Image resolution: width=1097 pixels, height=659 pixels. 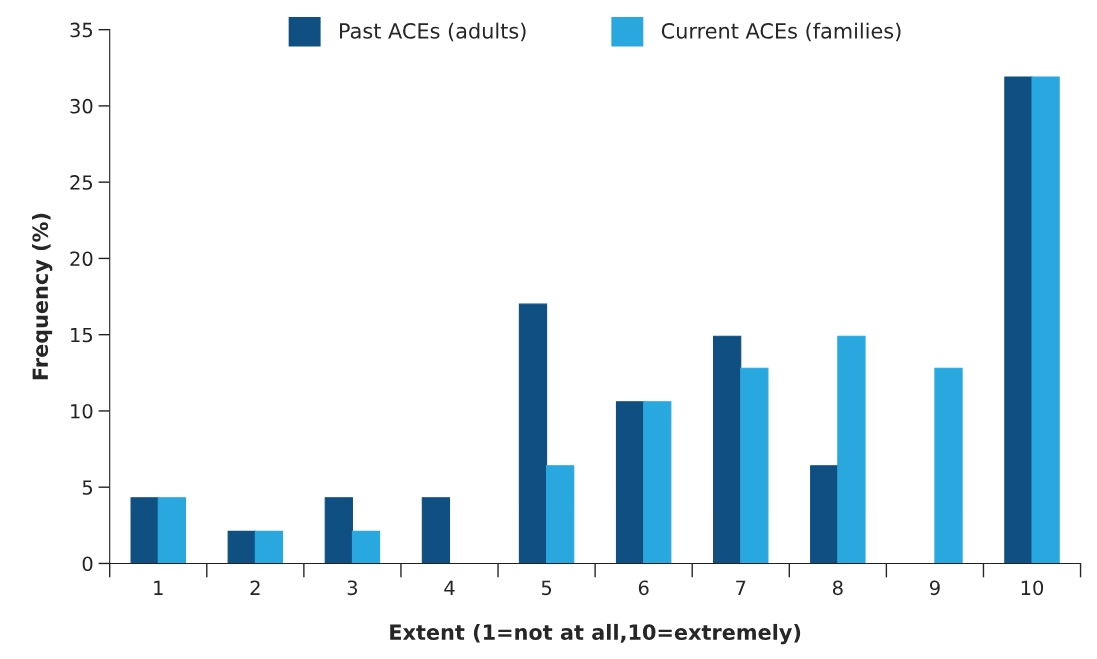 What do you see at coordinates (81, 182) in the screenshot?
I see `y-tick-label: 25` at bounding box center [81, 182].